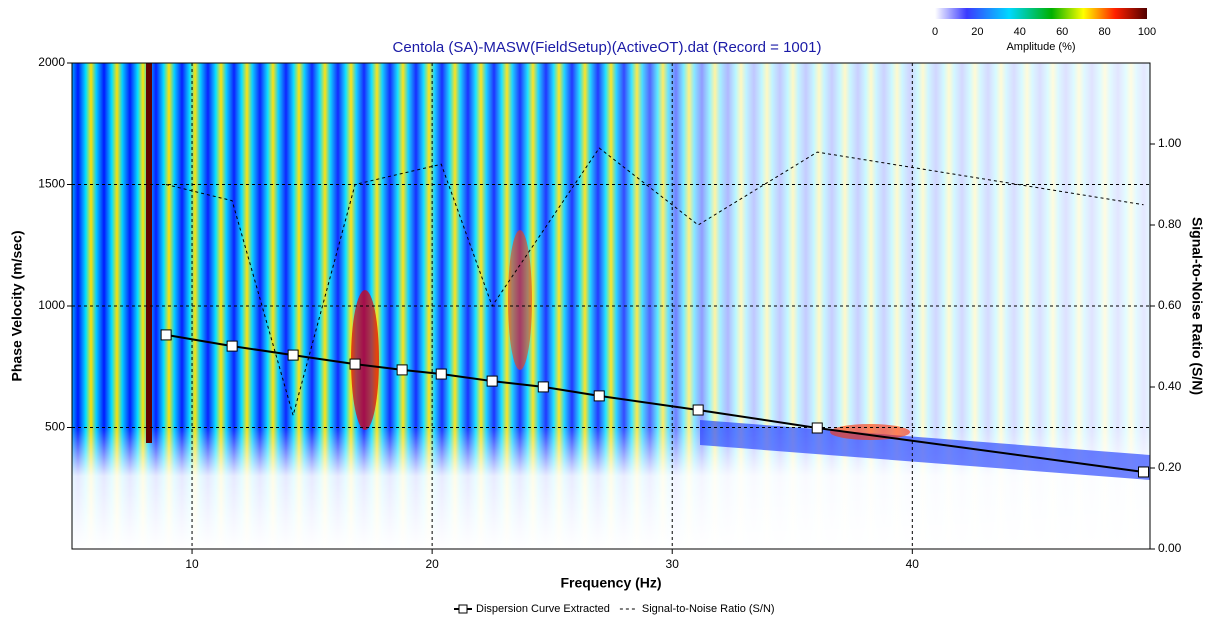 This screenshot has width=1207, height=619. What do you see at coordinates (1170, 548) in the screenshot?
I see `y2-tick-label: 0.00` at bounding box center [1170, 548].